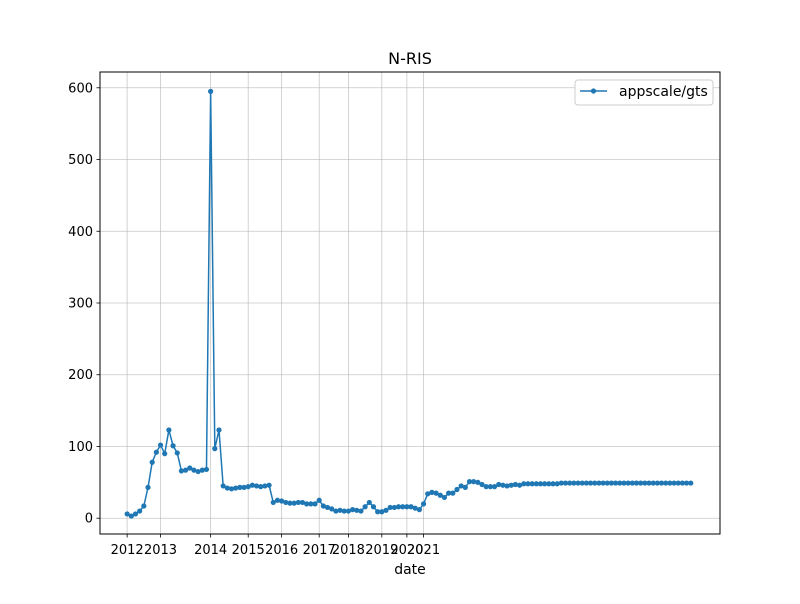 The image size is (800, 604). Describe the element at coordinates (127, 550) in the screenshot. I see `x-tick-label: 2012` at that location.